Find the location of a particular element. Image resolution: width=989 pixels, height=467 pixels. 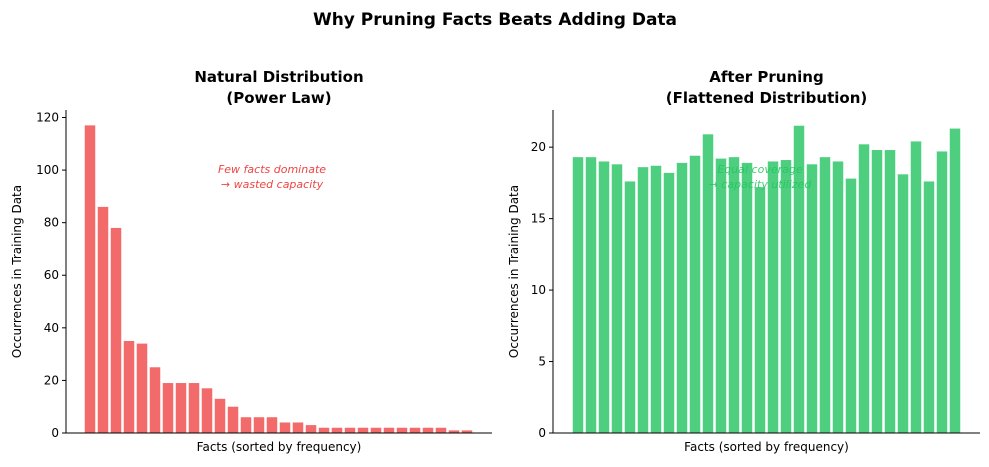

y-tick-label: 10 is located at coordinates (538, 290).